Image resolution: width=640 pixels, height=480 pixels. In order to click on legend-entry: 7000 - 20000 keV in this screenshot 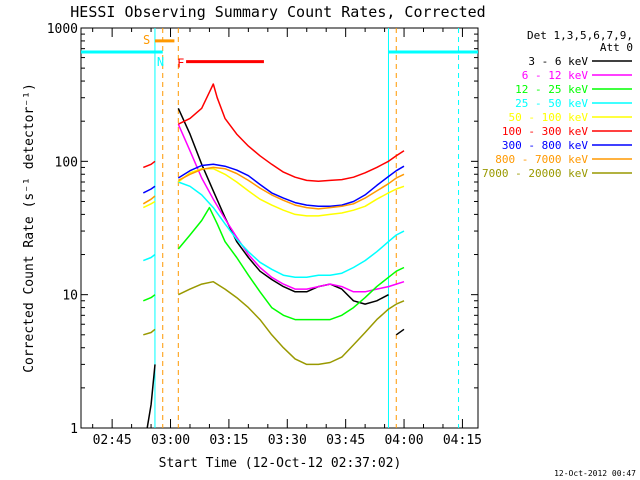, I will do `click(535, 173)`.